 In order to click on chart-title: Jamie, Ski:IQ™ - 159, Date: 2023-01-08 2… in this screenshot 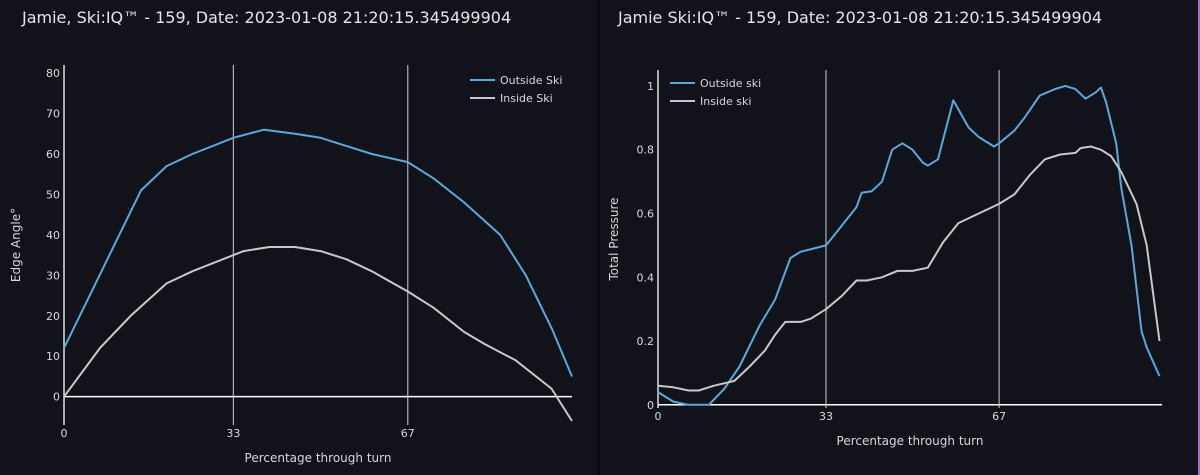, I will do `click(267, 17)`.